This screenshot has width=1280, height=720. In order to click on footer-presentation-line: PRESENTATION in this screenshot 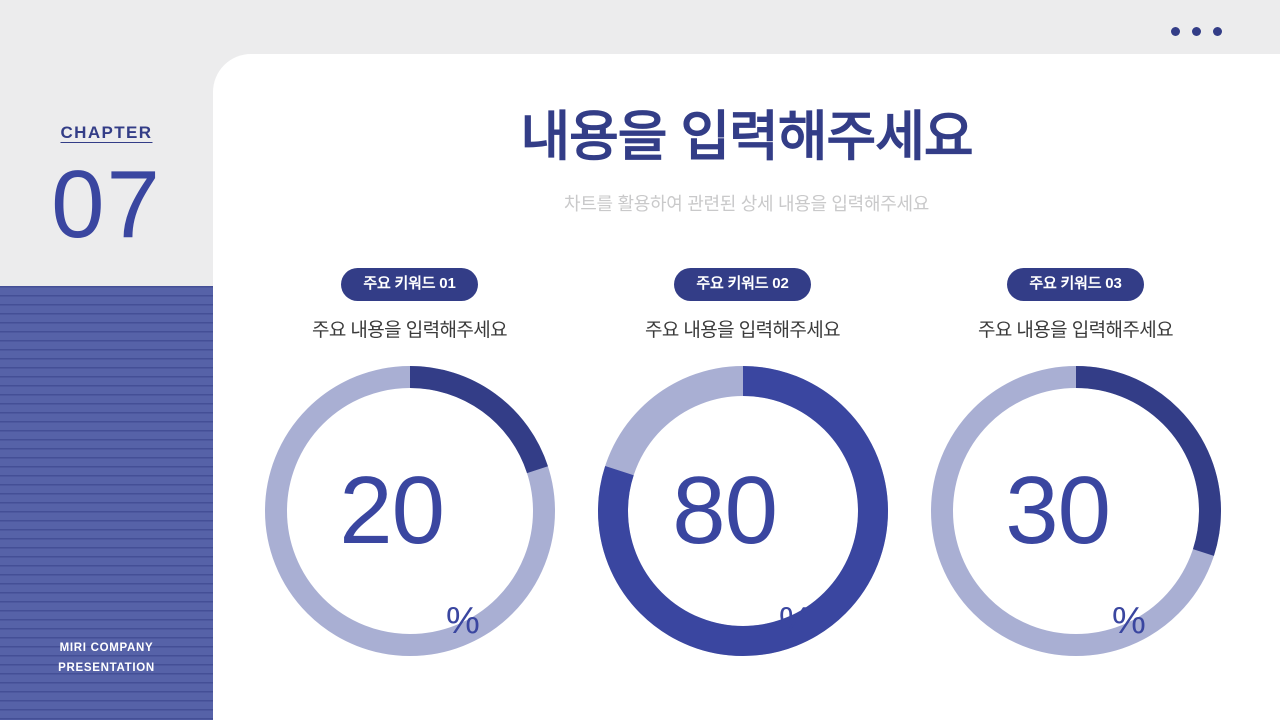, I will do `click(106, 668)`.